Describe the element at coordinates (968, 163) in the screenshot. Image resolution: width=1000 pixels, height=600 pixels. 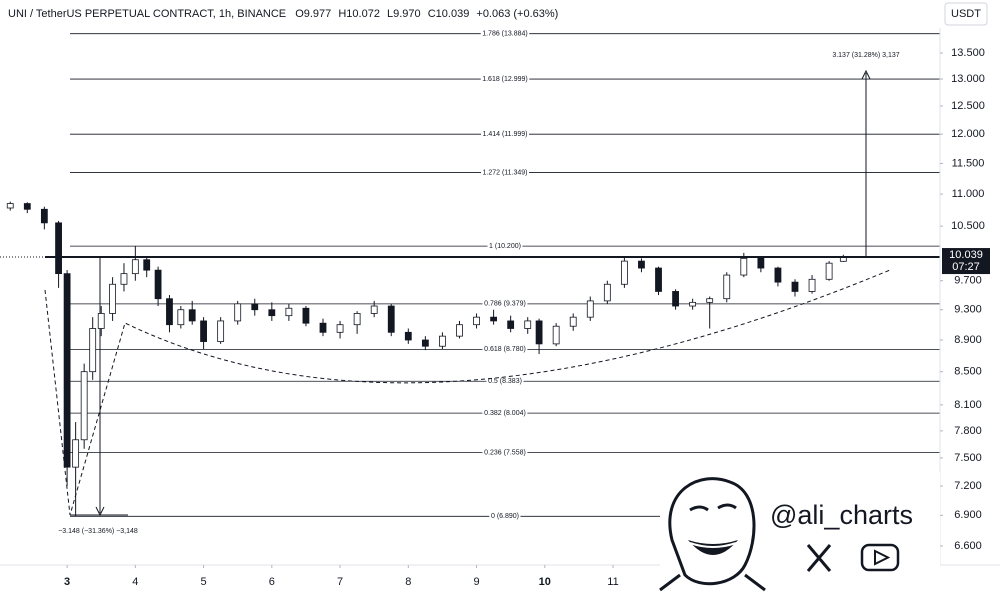
I see `y-tick-label: 11.500` at that location.